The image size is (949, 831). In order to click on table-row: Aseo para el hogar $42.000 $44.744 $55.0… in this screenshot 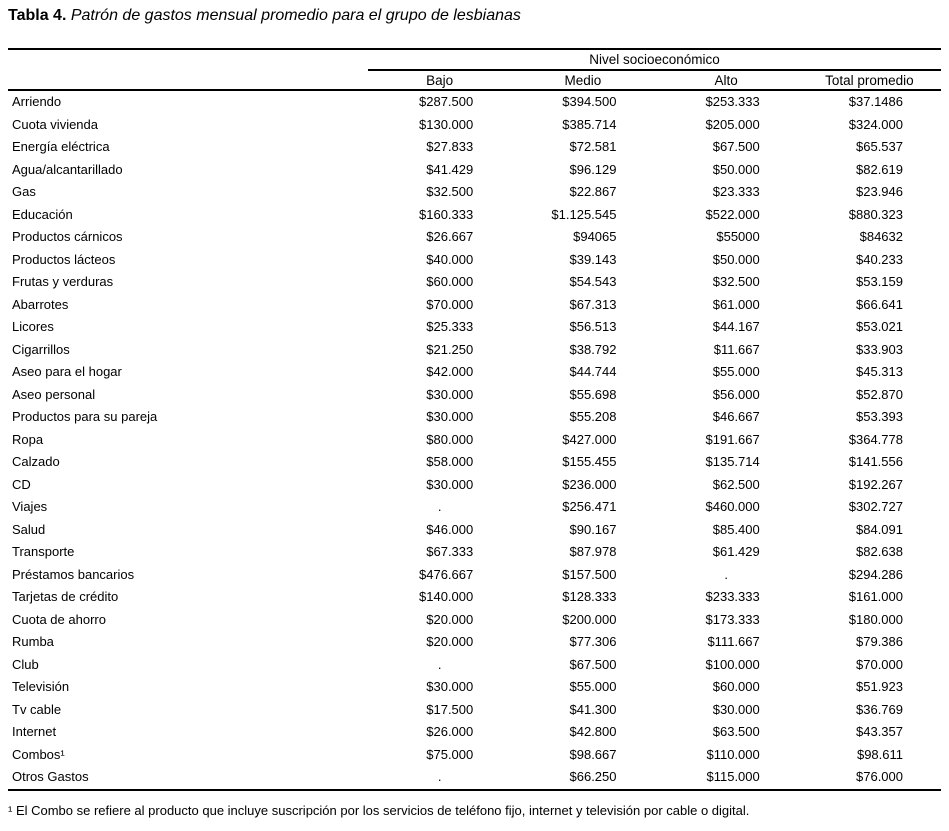, I will do `click(474, 372)`.